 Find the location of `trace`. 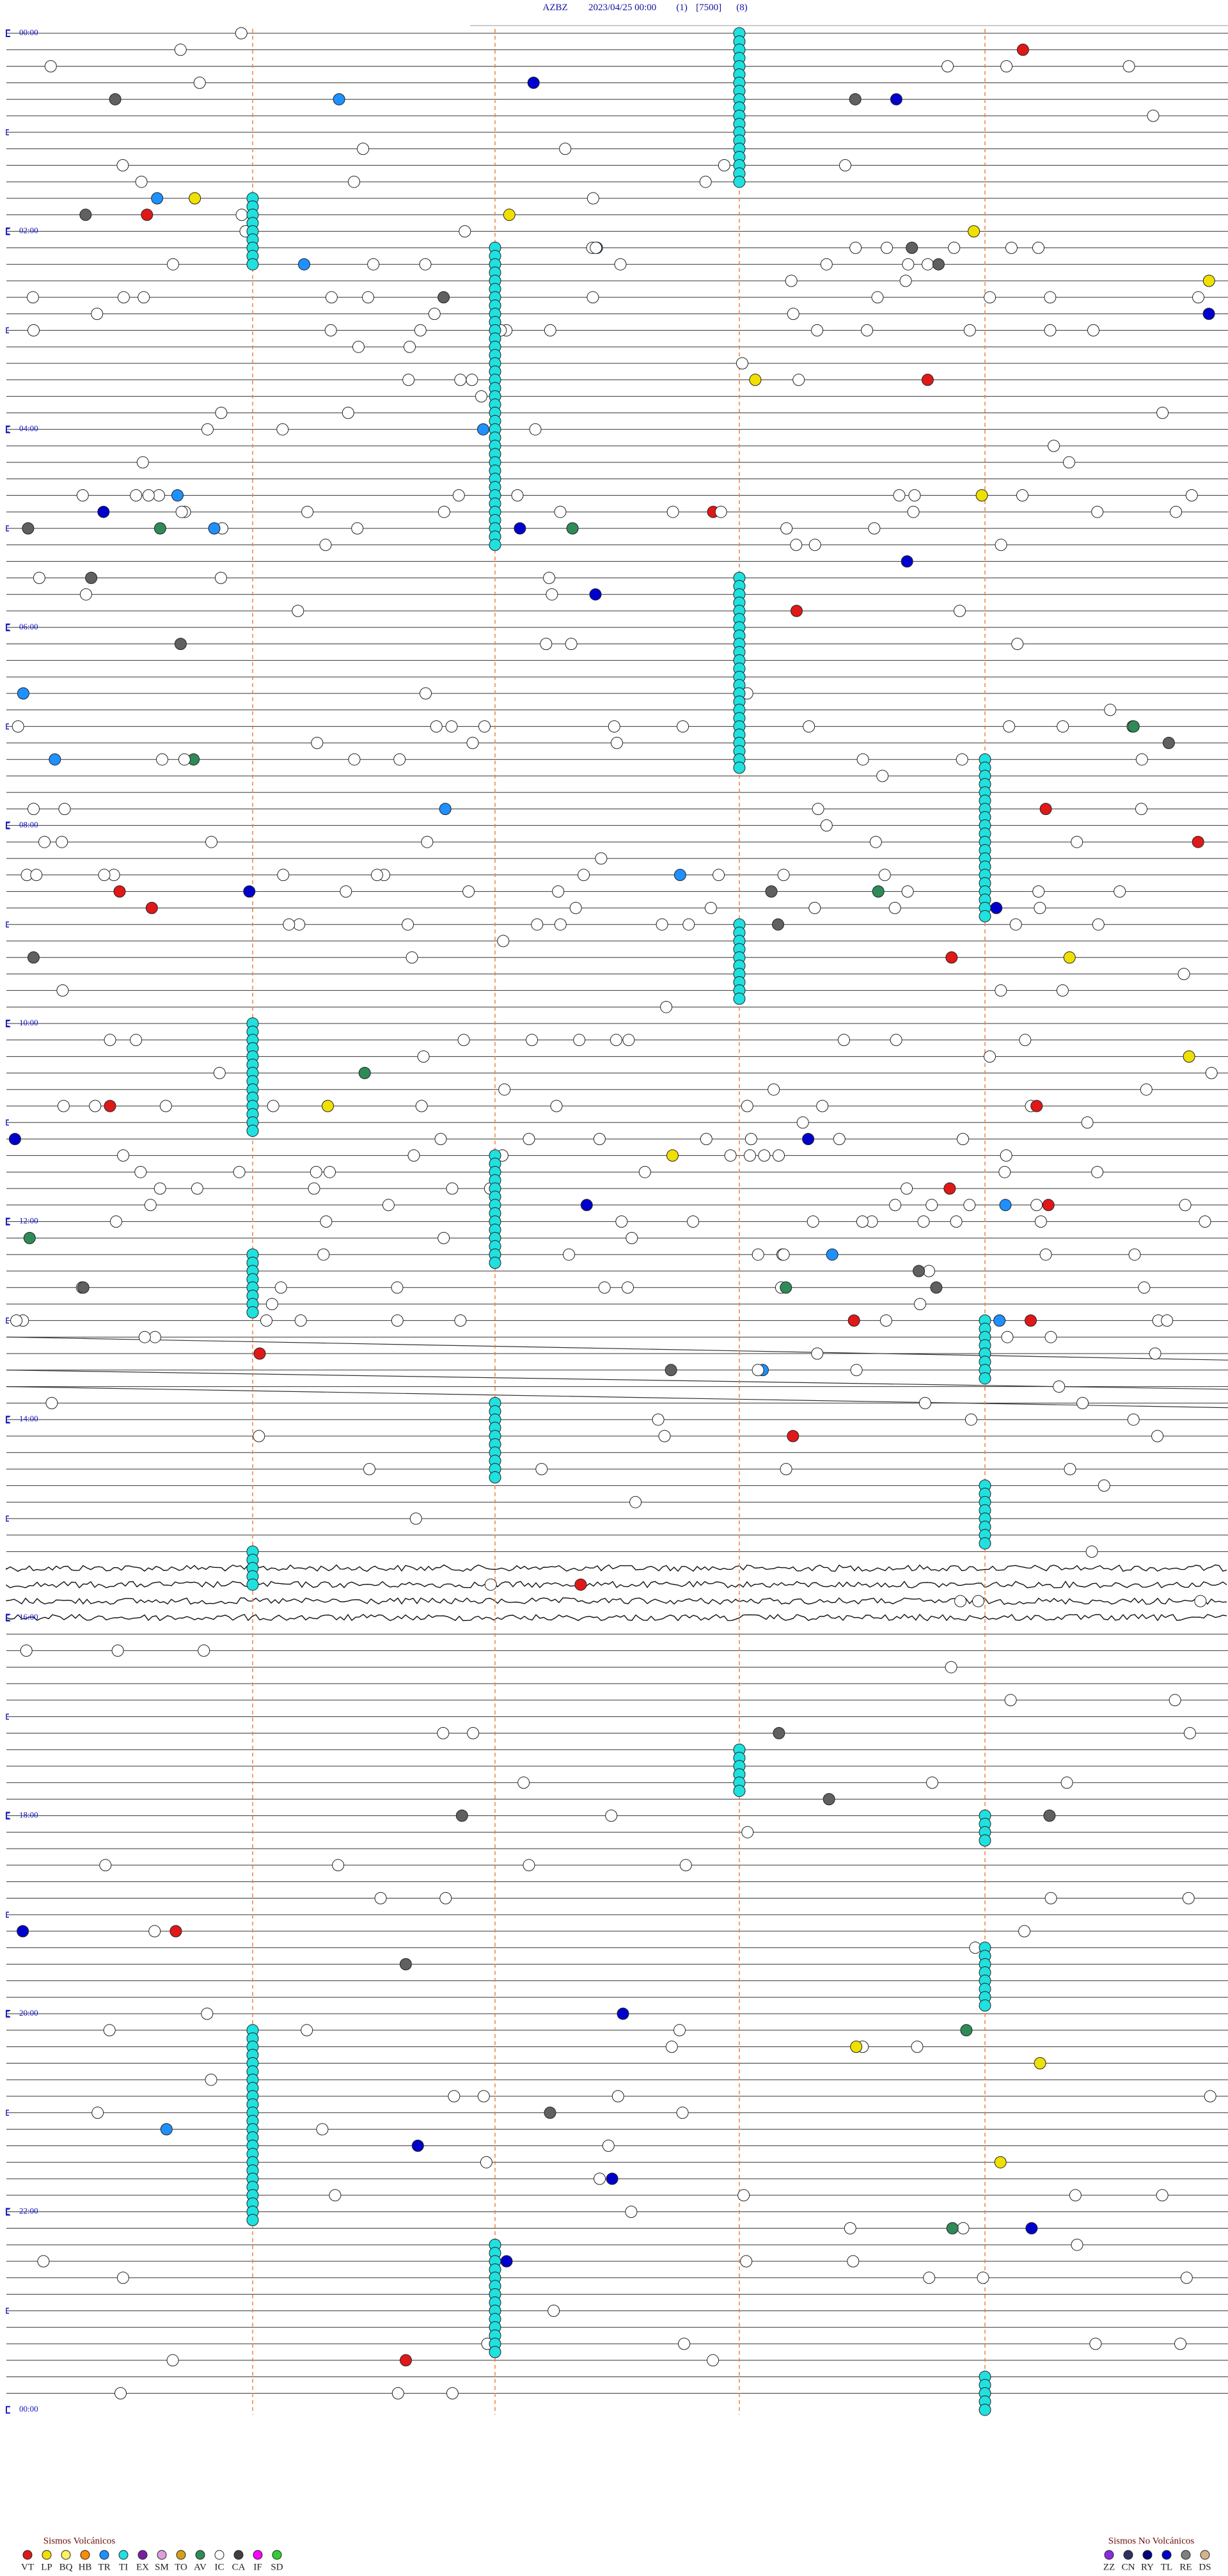

trace is located at coordinates (616, 1601).